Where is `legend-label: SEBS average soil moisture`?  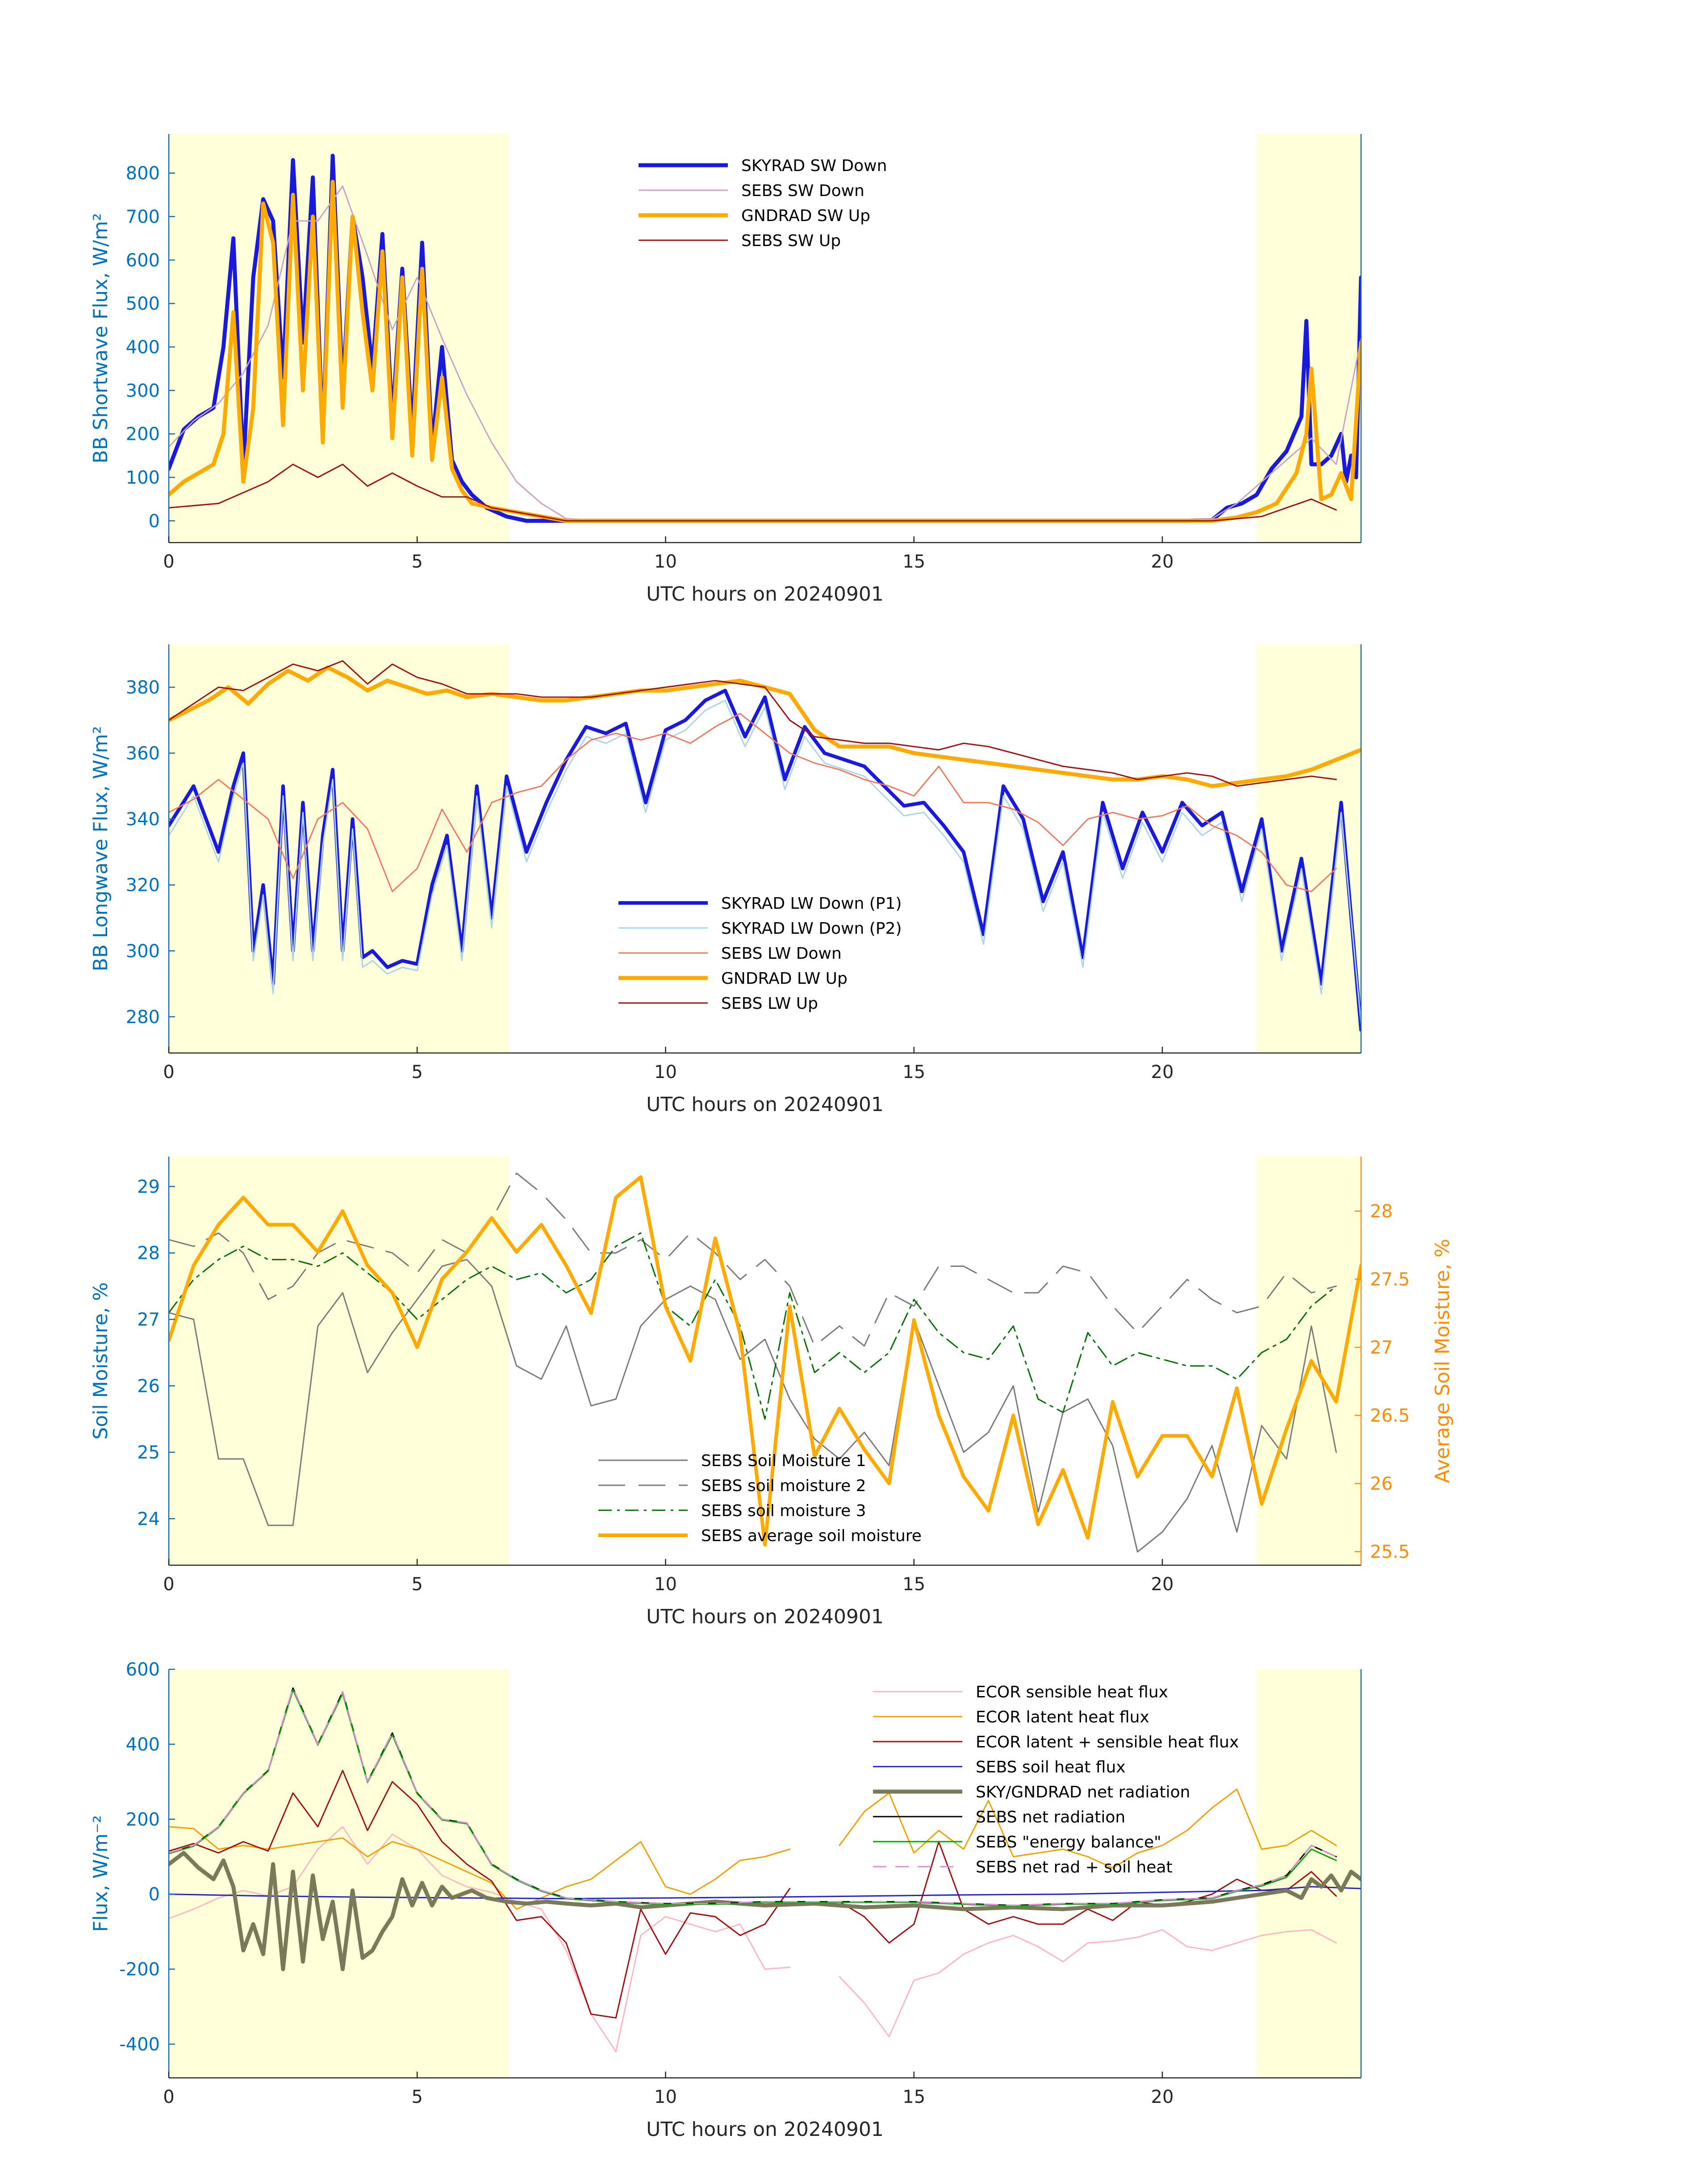 legend-label: SEBS average soil moisture is located at coordinates (811, 1536).